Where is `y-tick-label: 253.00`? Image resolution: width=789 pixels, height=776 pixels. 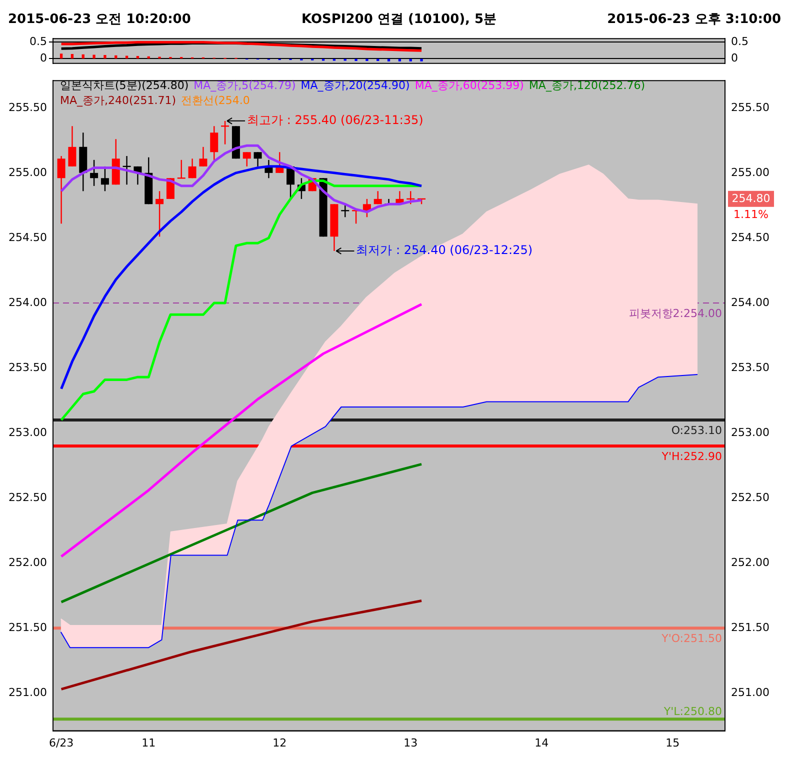
y-tick-label: 253.00 is located at coordinates (27, 432).